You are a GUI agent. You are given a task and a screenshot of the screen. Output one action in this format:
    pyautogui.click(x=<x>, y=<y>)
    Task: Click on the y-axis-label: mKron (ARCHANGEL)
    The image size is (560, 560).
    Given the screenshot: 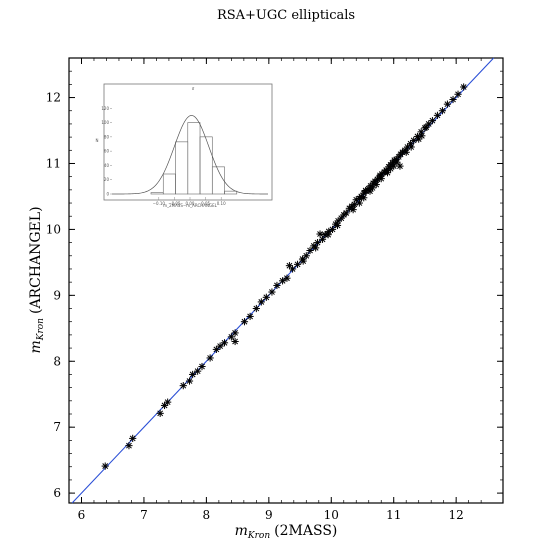 What is the action you would take?
    pyautogui.click(x=37, y=279)
    